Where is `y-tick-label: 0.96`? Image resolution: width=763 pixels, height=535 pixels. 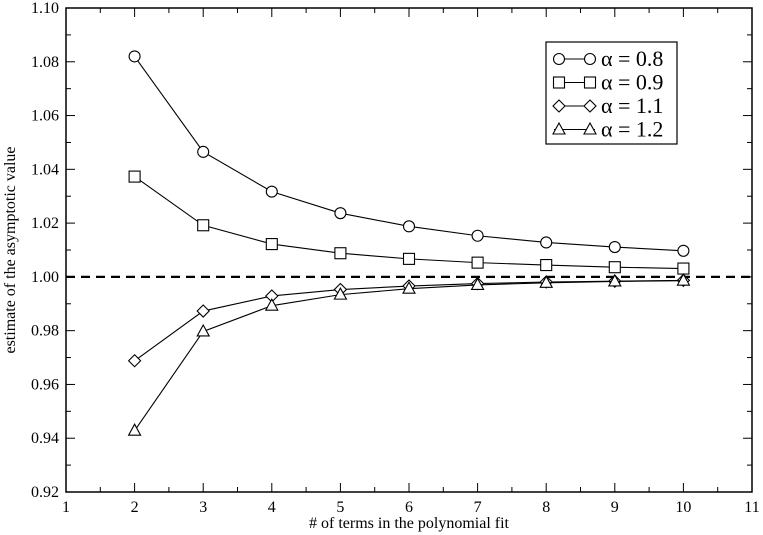 y-tick-label: 0.96 is located at coordinates (45, 384).